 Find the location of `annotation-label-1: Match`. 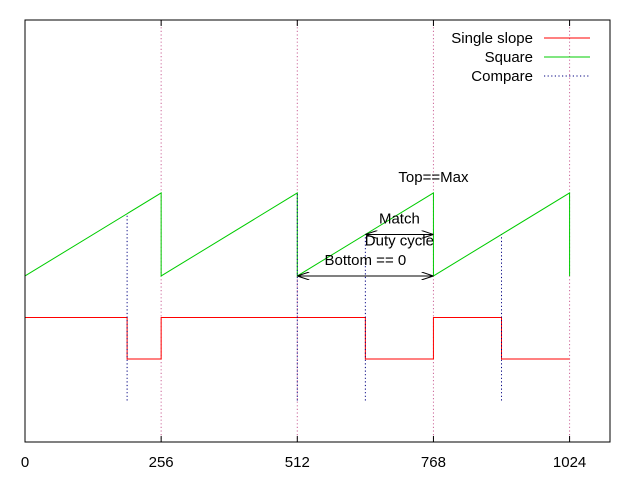

annotation-label-1: Match is located at coordinates (399, 218).